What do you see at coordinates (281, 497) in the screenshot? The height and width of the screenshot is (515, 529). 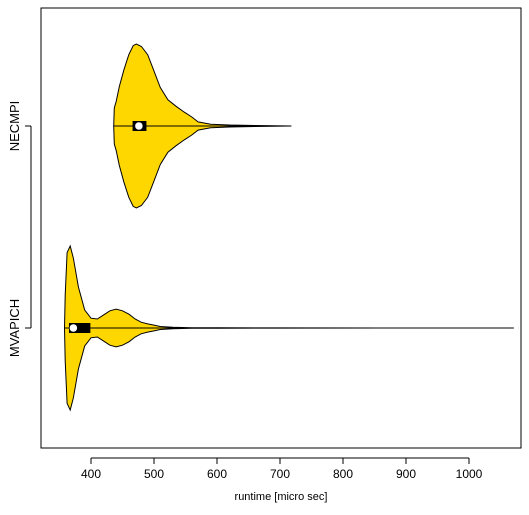 I see `x-axis-label: runtime [micro sec]` at bounding box center [281, 497].